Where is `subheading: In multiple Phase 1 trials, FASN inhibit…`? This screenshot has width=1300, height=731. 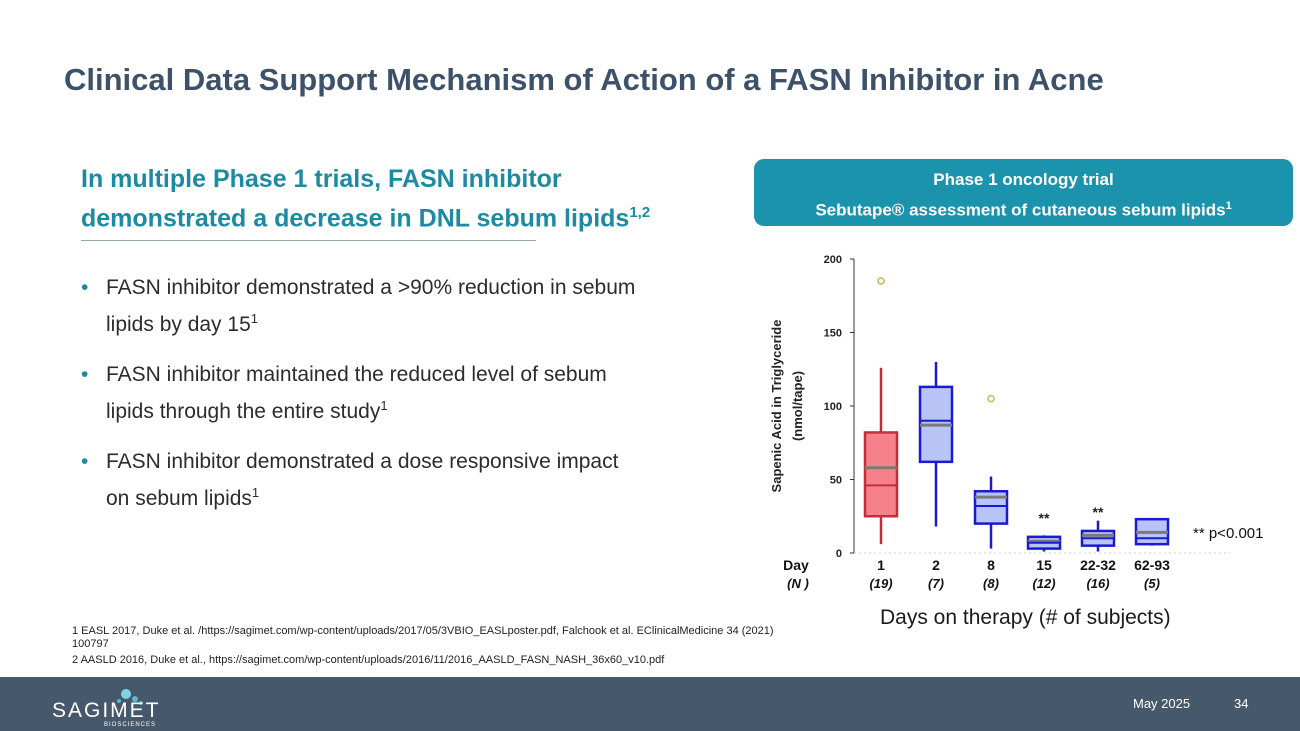
subheading: In multiple Phase 1 trials, FASN inhibit… is located at coordinates (381, 199).